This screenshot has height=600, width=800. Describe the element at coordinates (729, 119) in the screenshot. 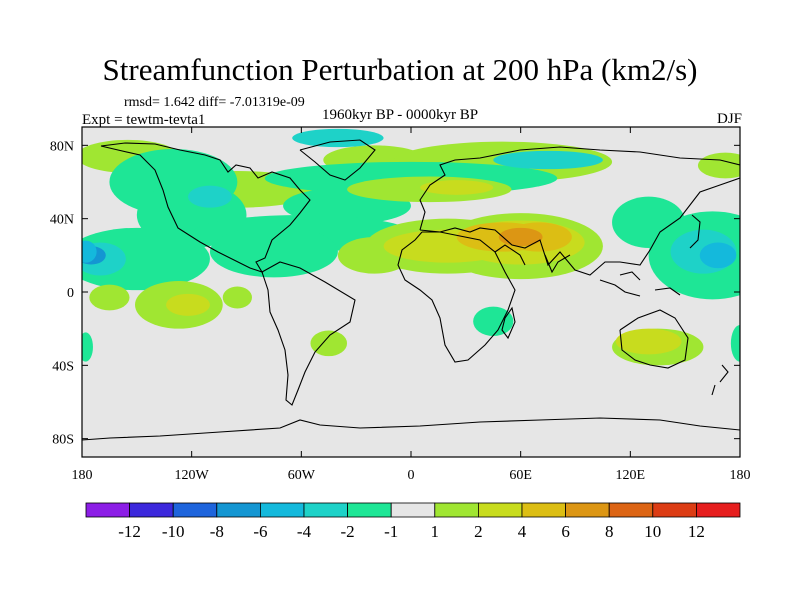

I see `season-label: DJF` at that location.